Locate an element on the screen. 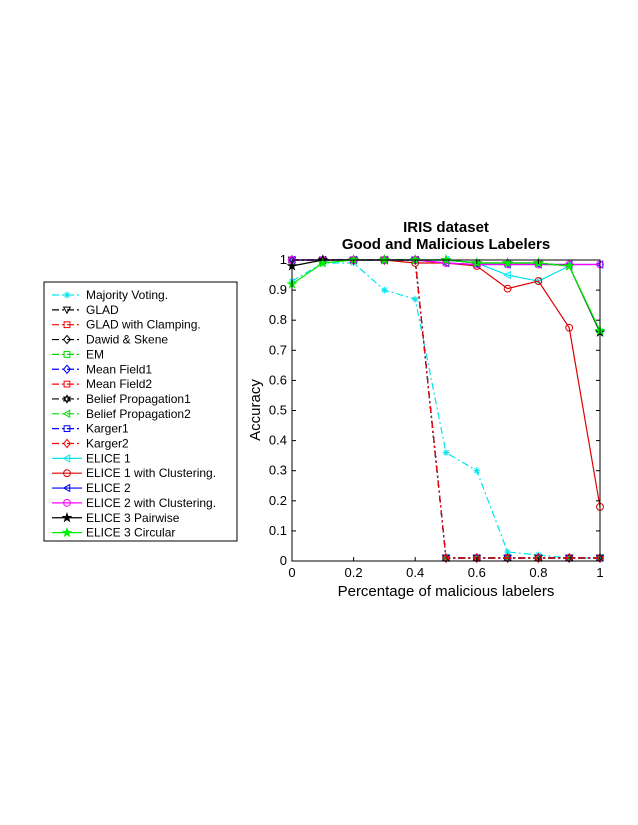 This screenshot has width=638, height=825. legend-item: Belief Propagation2 is located at coordinates (121, 414).